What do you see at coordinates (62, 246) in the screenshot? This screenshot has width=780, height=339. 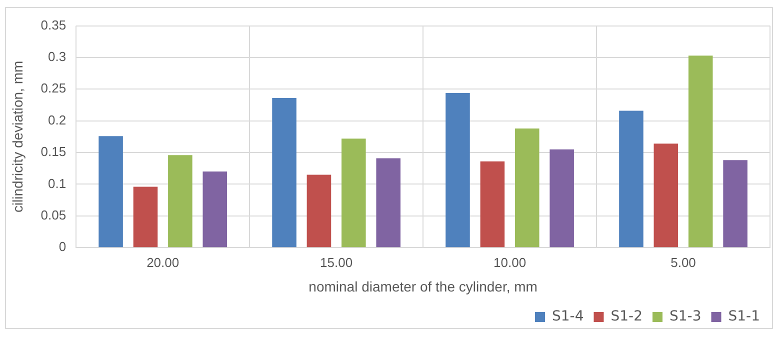 I see `y-tick-label: 0` at bounding box center [62, 246].